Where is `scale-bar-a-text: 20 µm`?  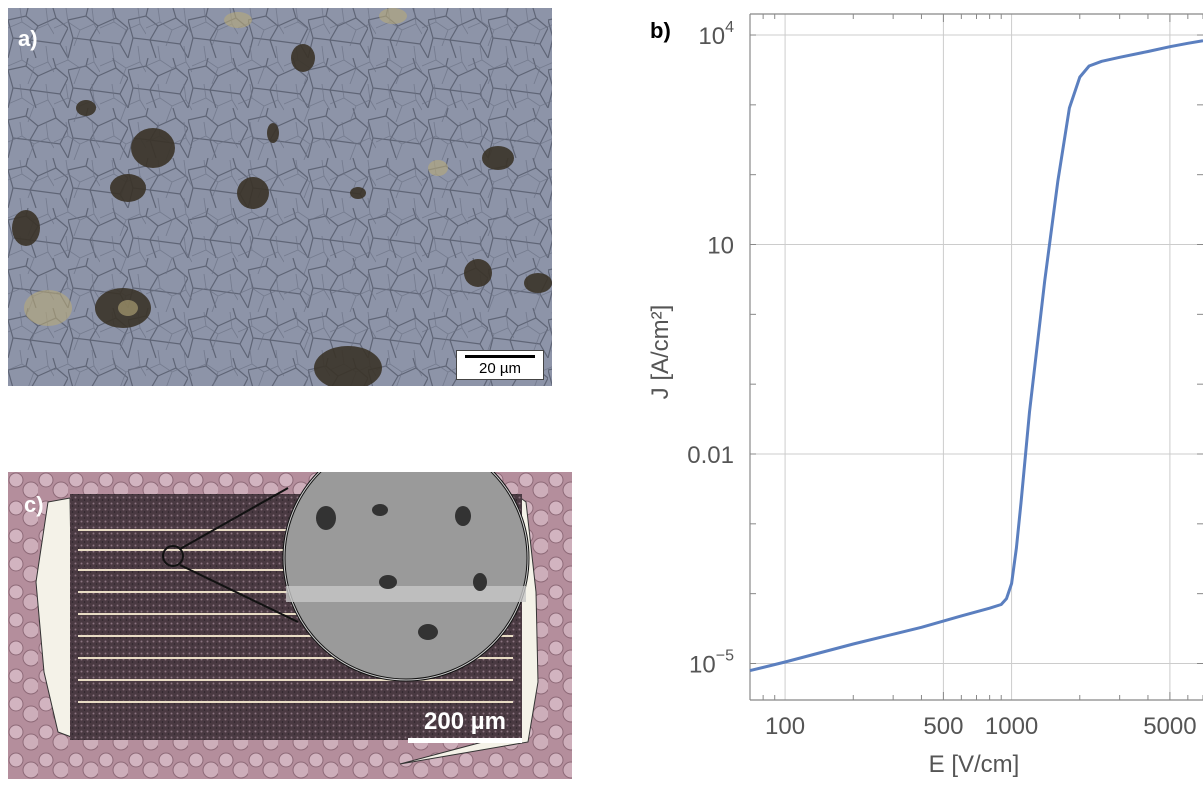 scale-bar-a-text: 20 µm is located at coordinates (500, 368).